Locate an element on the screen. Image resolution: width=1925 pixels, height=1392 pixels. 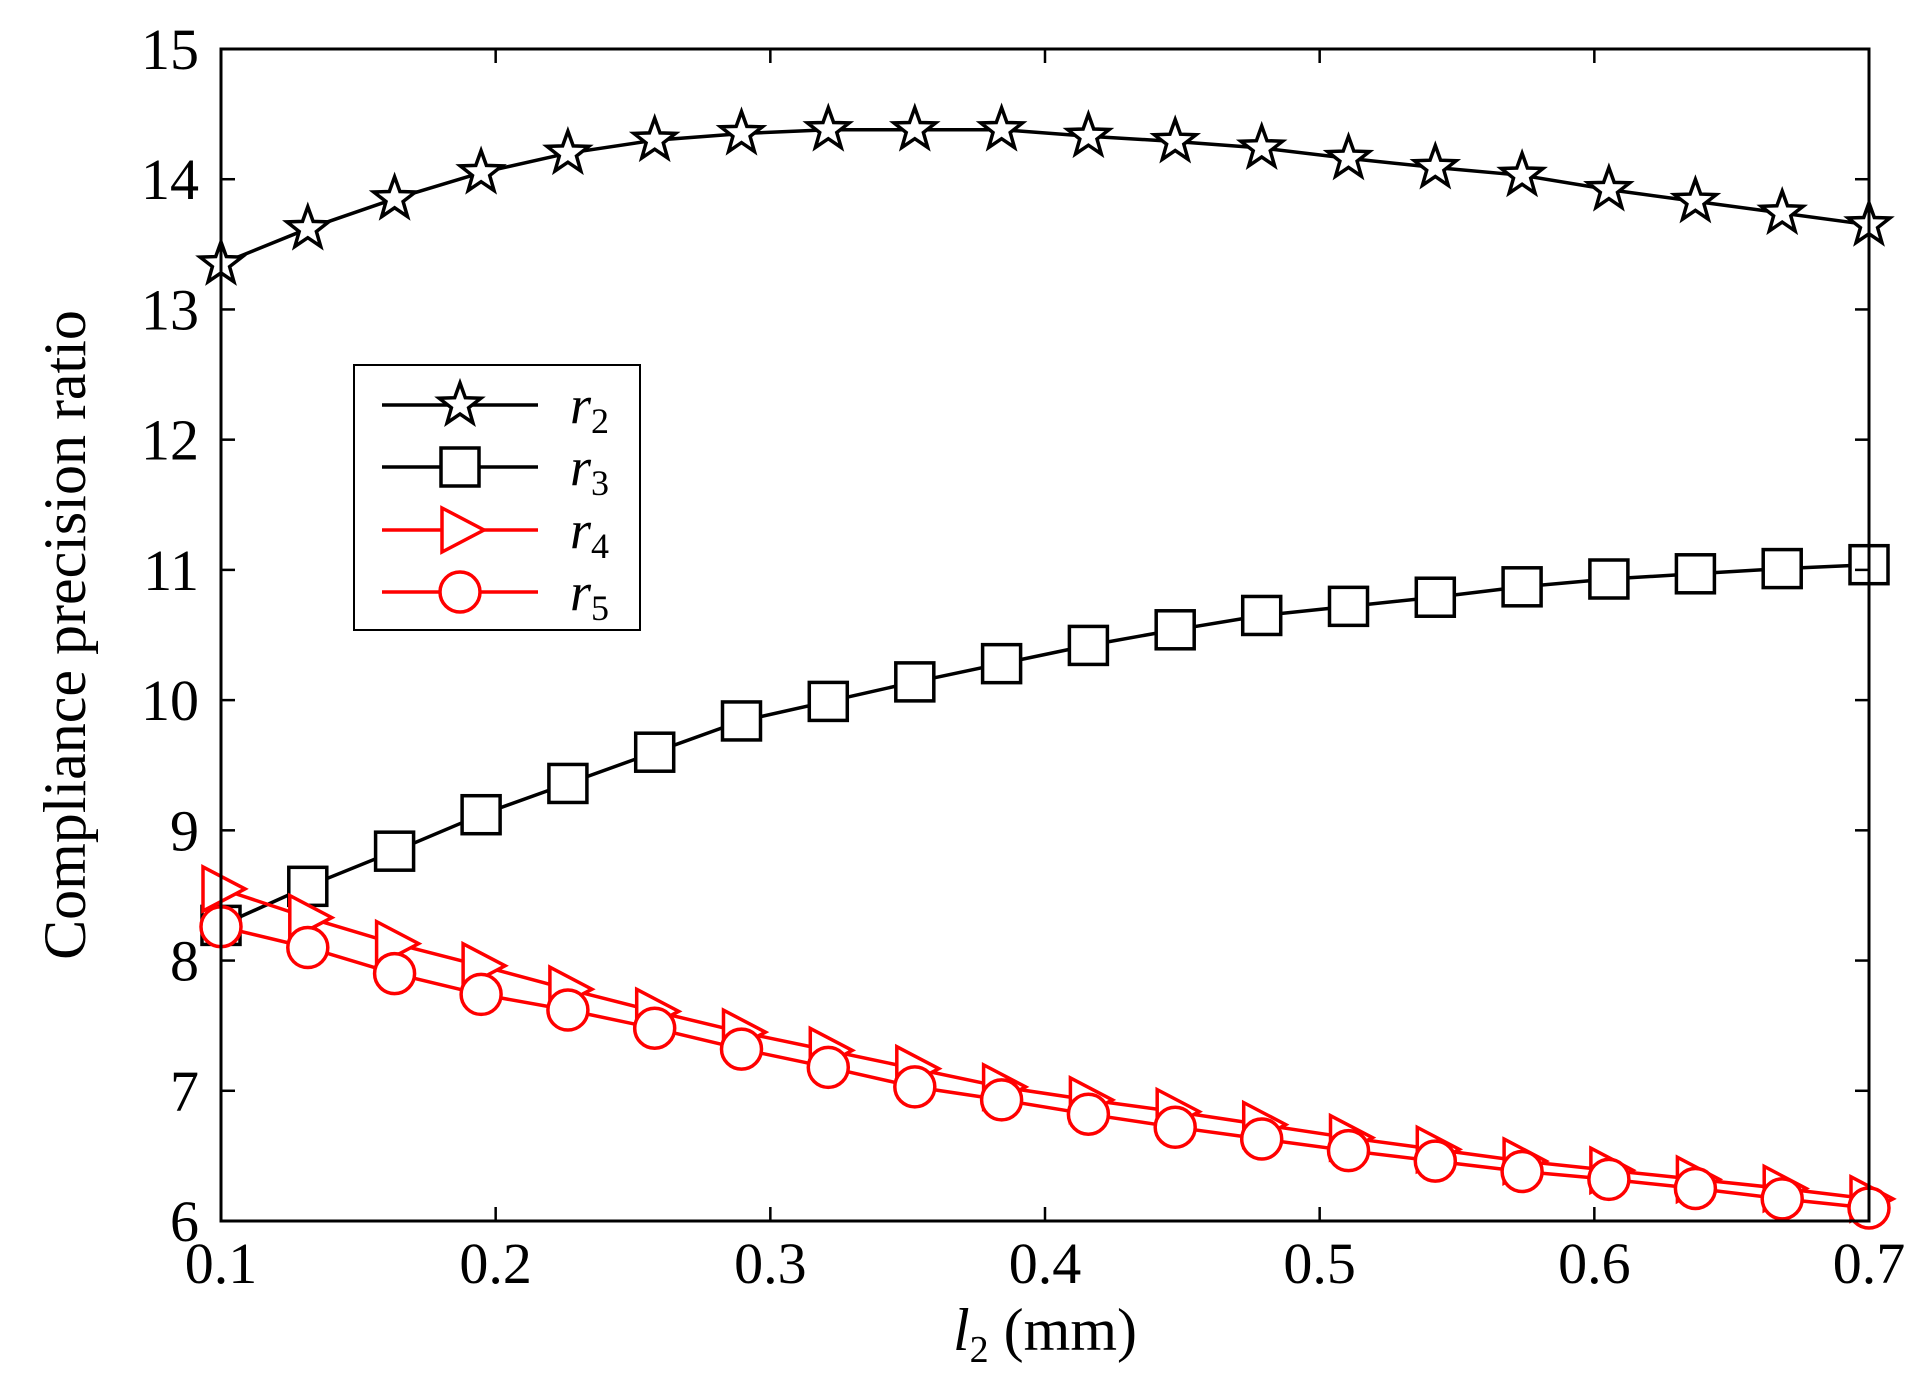
x-tick-label: 0.5 is located at coordinates (1319, 1263).